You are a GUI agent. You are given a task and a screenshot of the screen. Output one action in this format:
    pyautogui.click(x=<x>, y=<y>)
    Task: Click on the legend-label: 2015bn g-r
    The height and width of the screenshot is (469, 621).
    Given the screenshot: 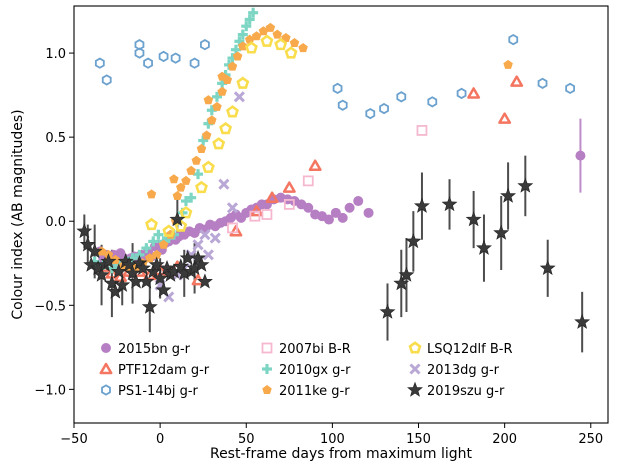 What is the action you would take?
    pyautogui.click(x=154, y=349)
    